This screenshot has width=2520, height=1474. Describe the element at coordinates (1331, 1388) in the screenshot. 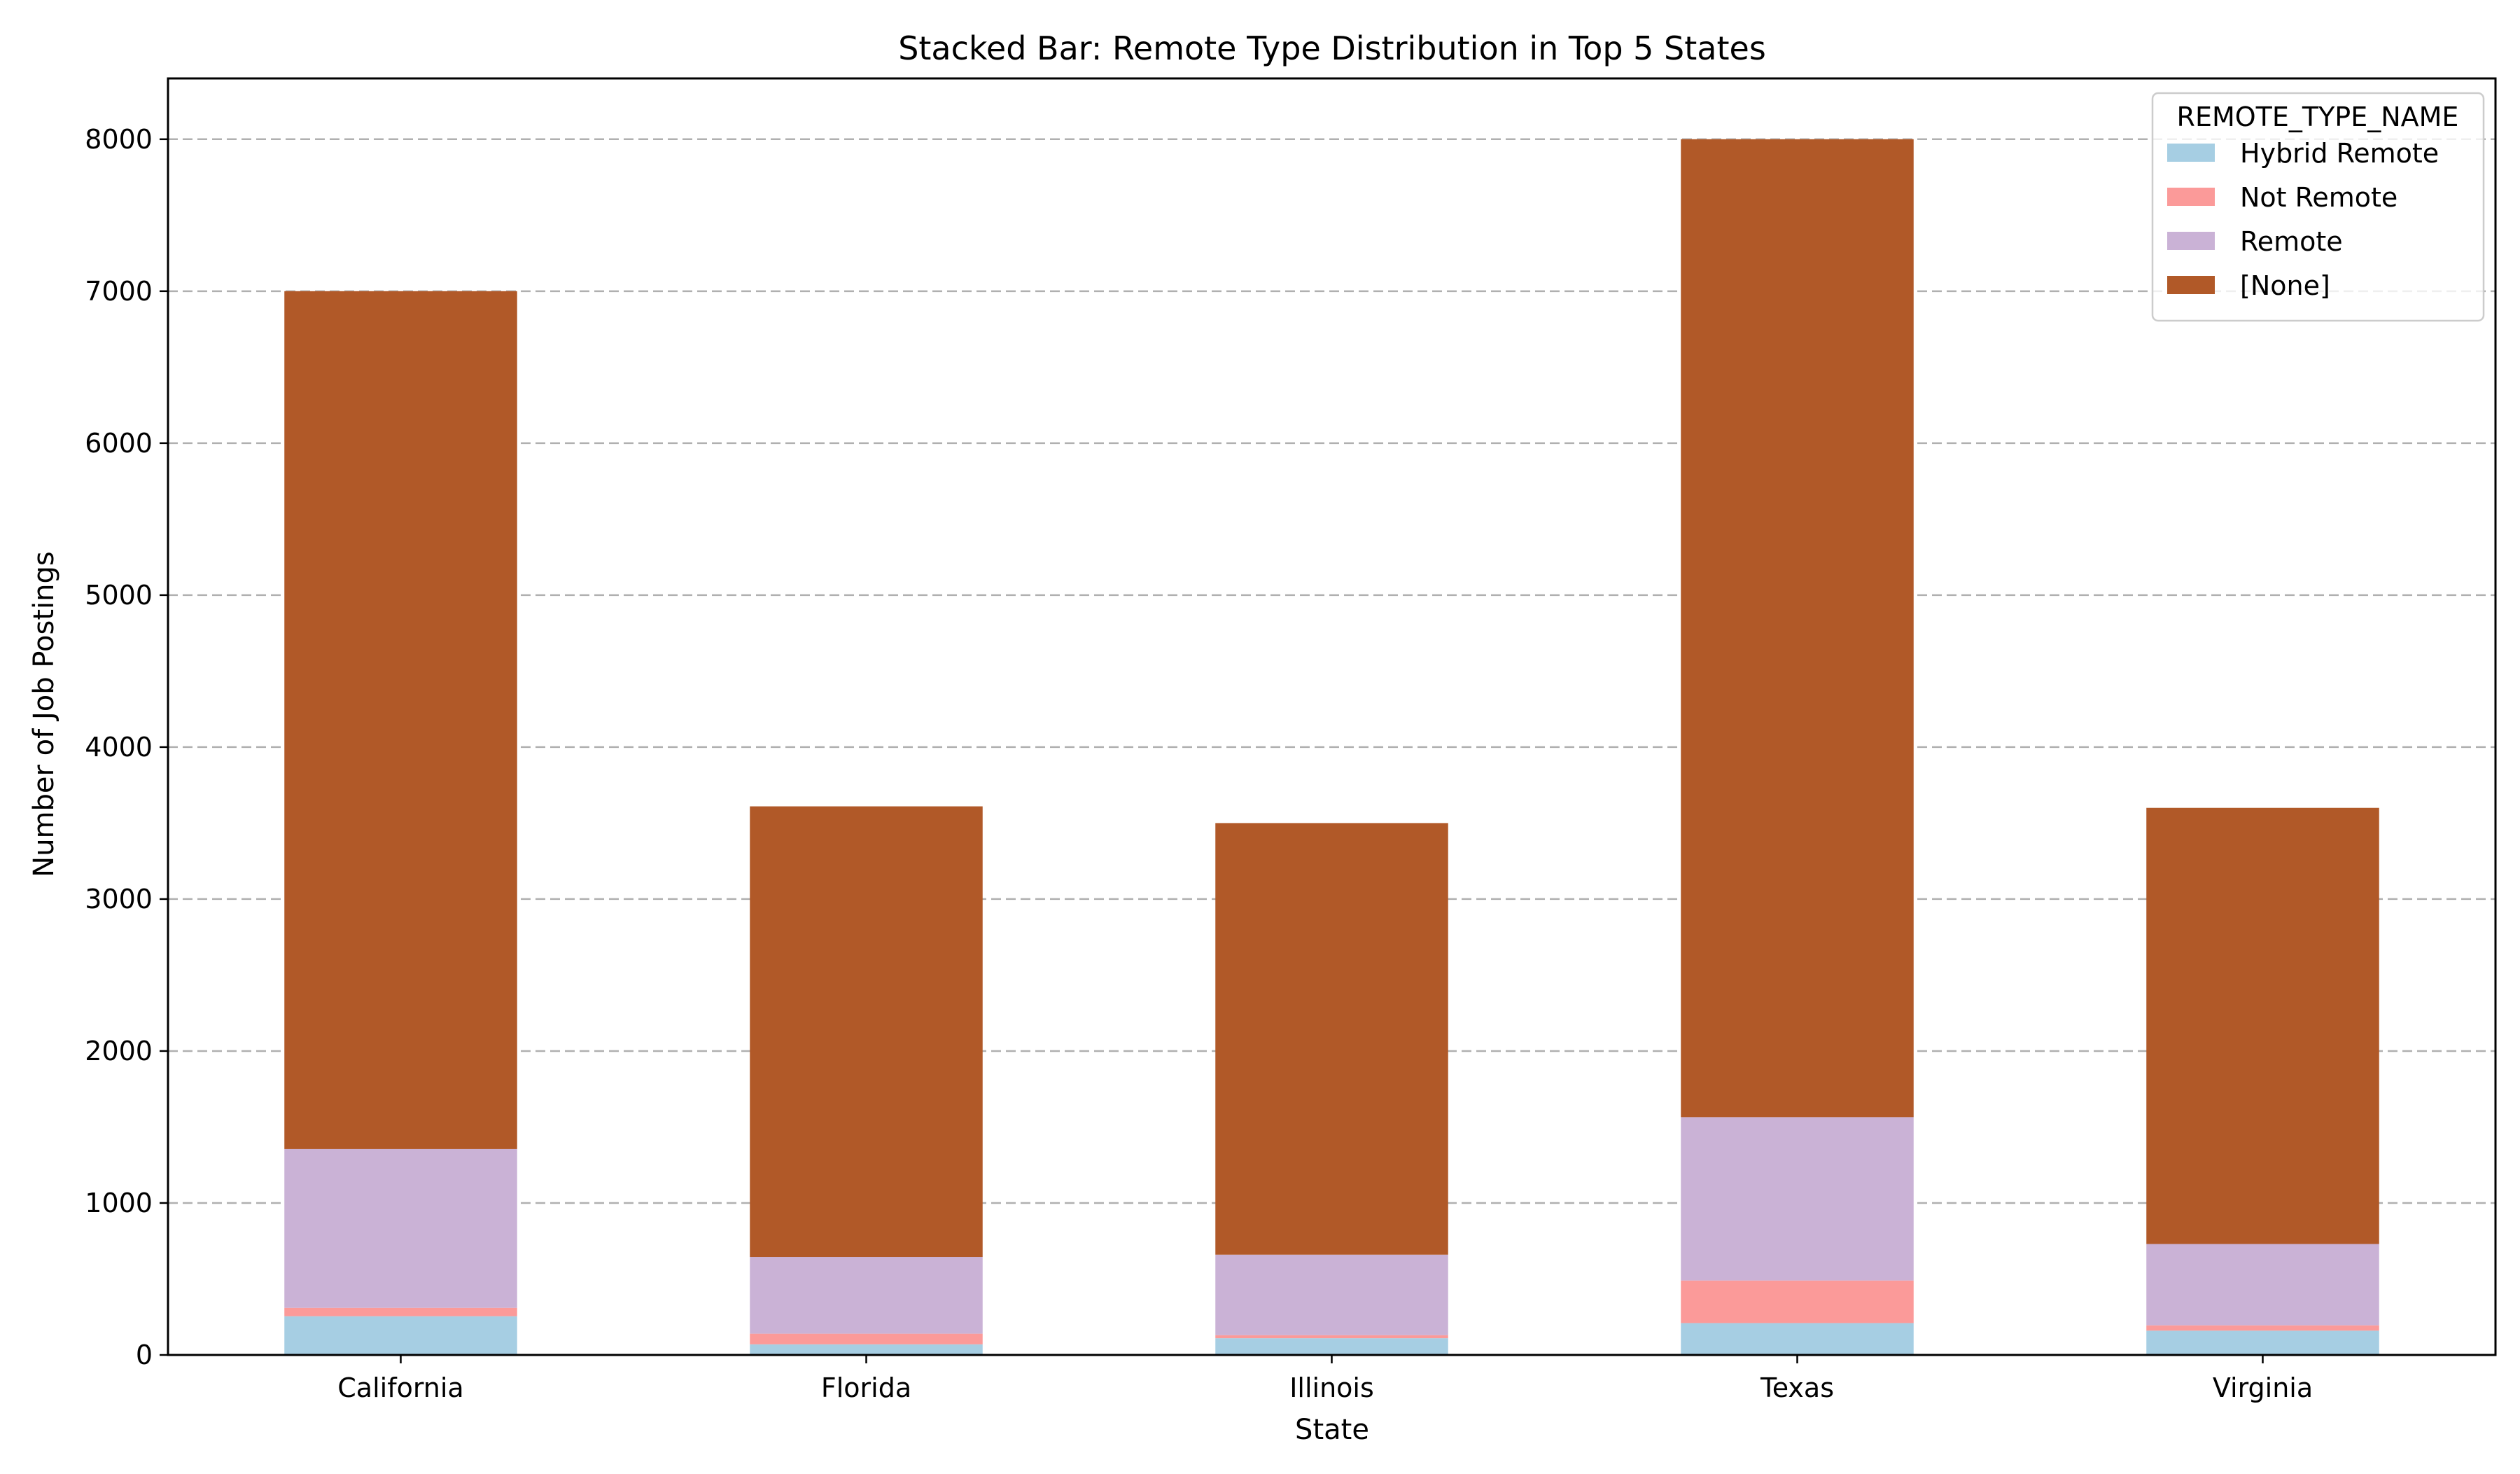

I see `x-tick-label: Illinois` at that location.